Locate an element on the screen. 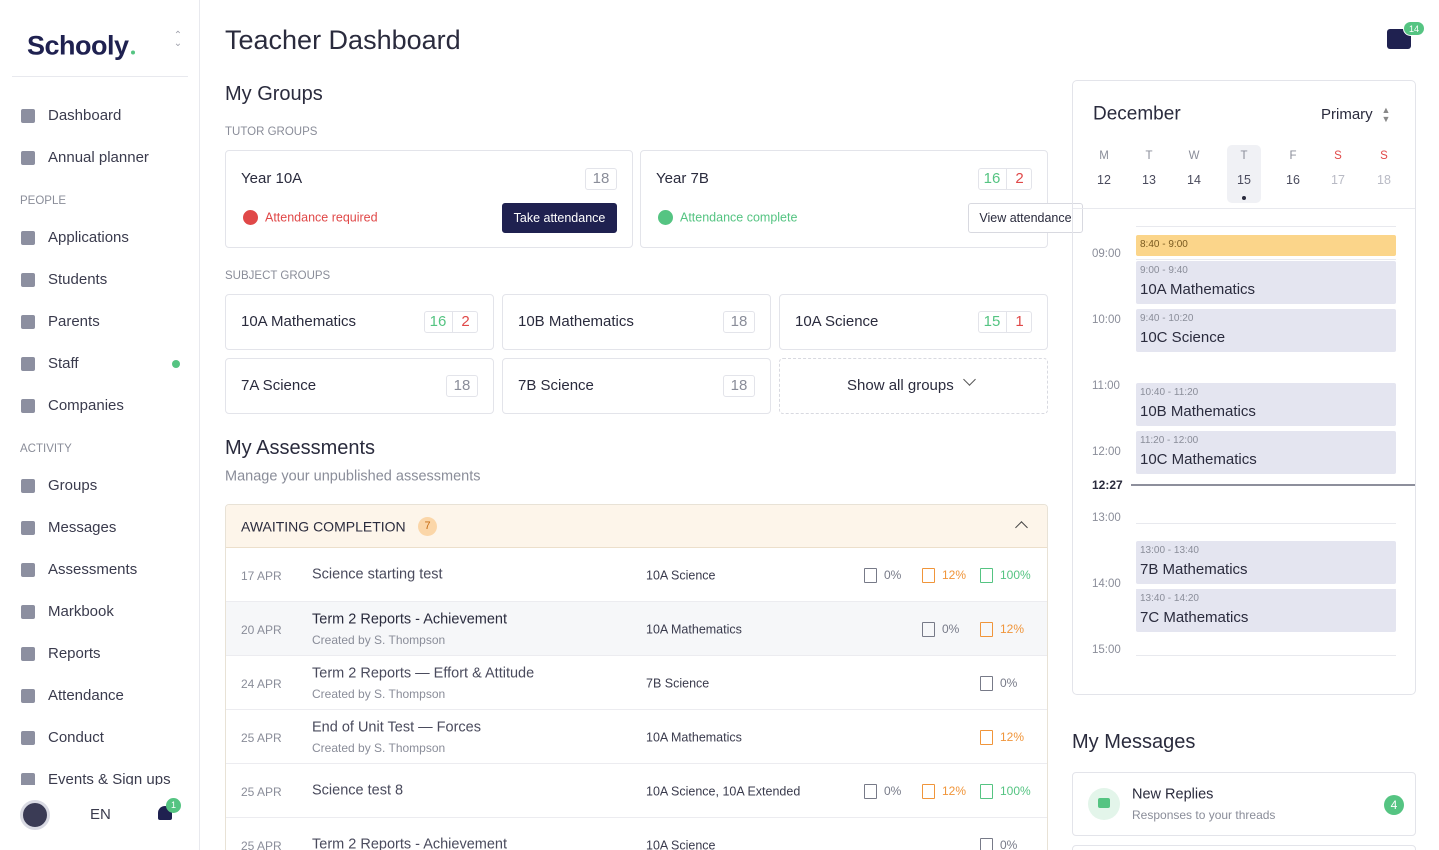  calendar-day: T 13 is located at coordinates (1149, 174).